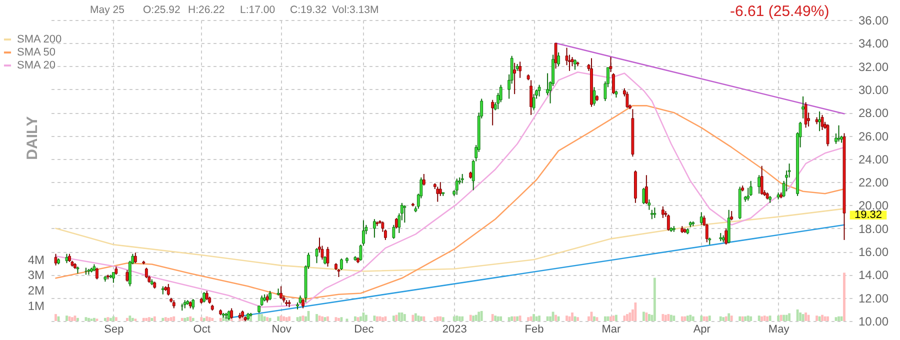 The image size is (900, 340). What do you see at coordinates (114, 330) in the screenshot?
I see `x-tick-label: Sep` at bounding box center [114, 330].